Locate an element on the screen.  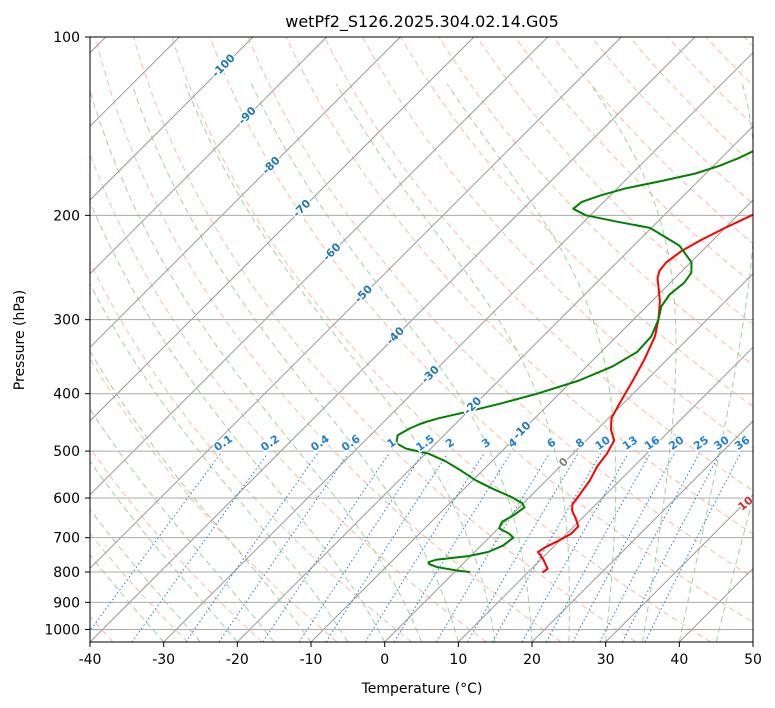
mixing-ratio-label: 25 is located at coordinates (701, 442).